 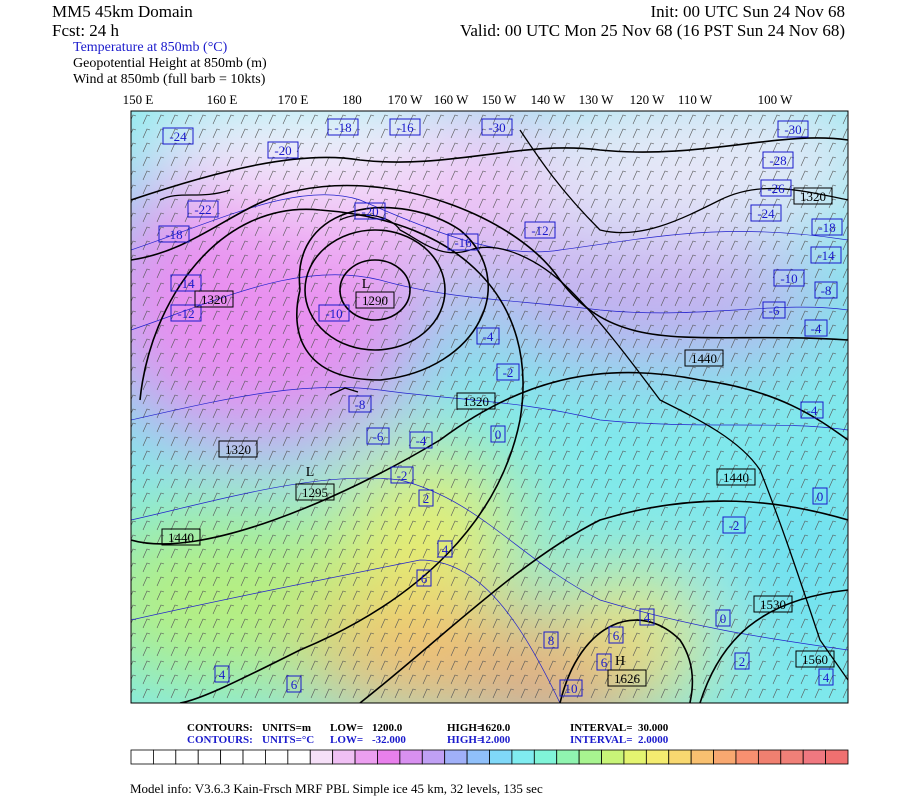 What do you see at coordinates (220, 740) in the screenshot?
I see `contour-info: CONTOURS:` at bounding box center [220, 740].